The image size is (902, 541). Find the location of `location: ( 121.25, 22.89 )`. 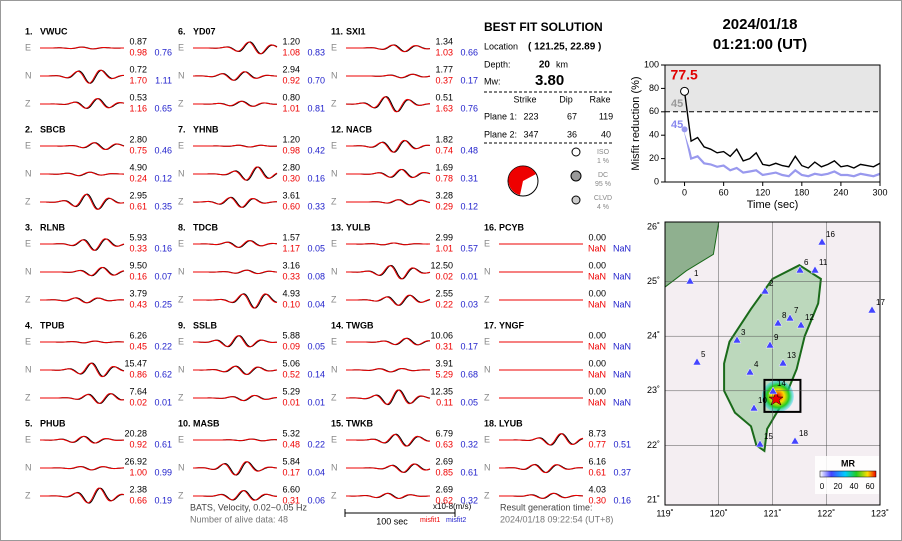

location: ( 121.25, 22.89 ) is located at coordinates (564, 47).